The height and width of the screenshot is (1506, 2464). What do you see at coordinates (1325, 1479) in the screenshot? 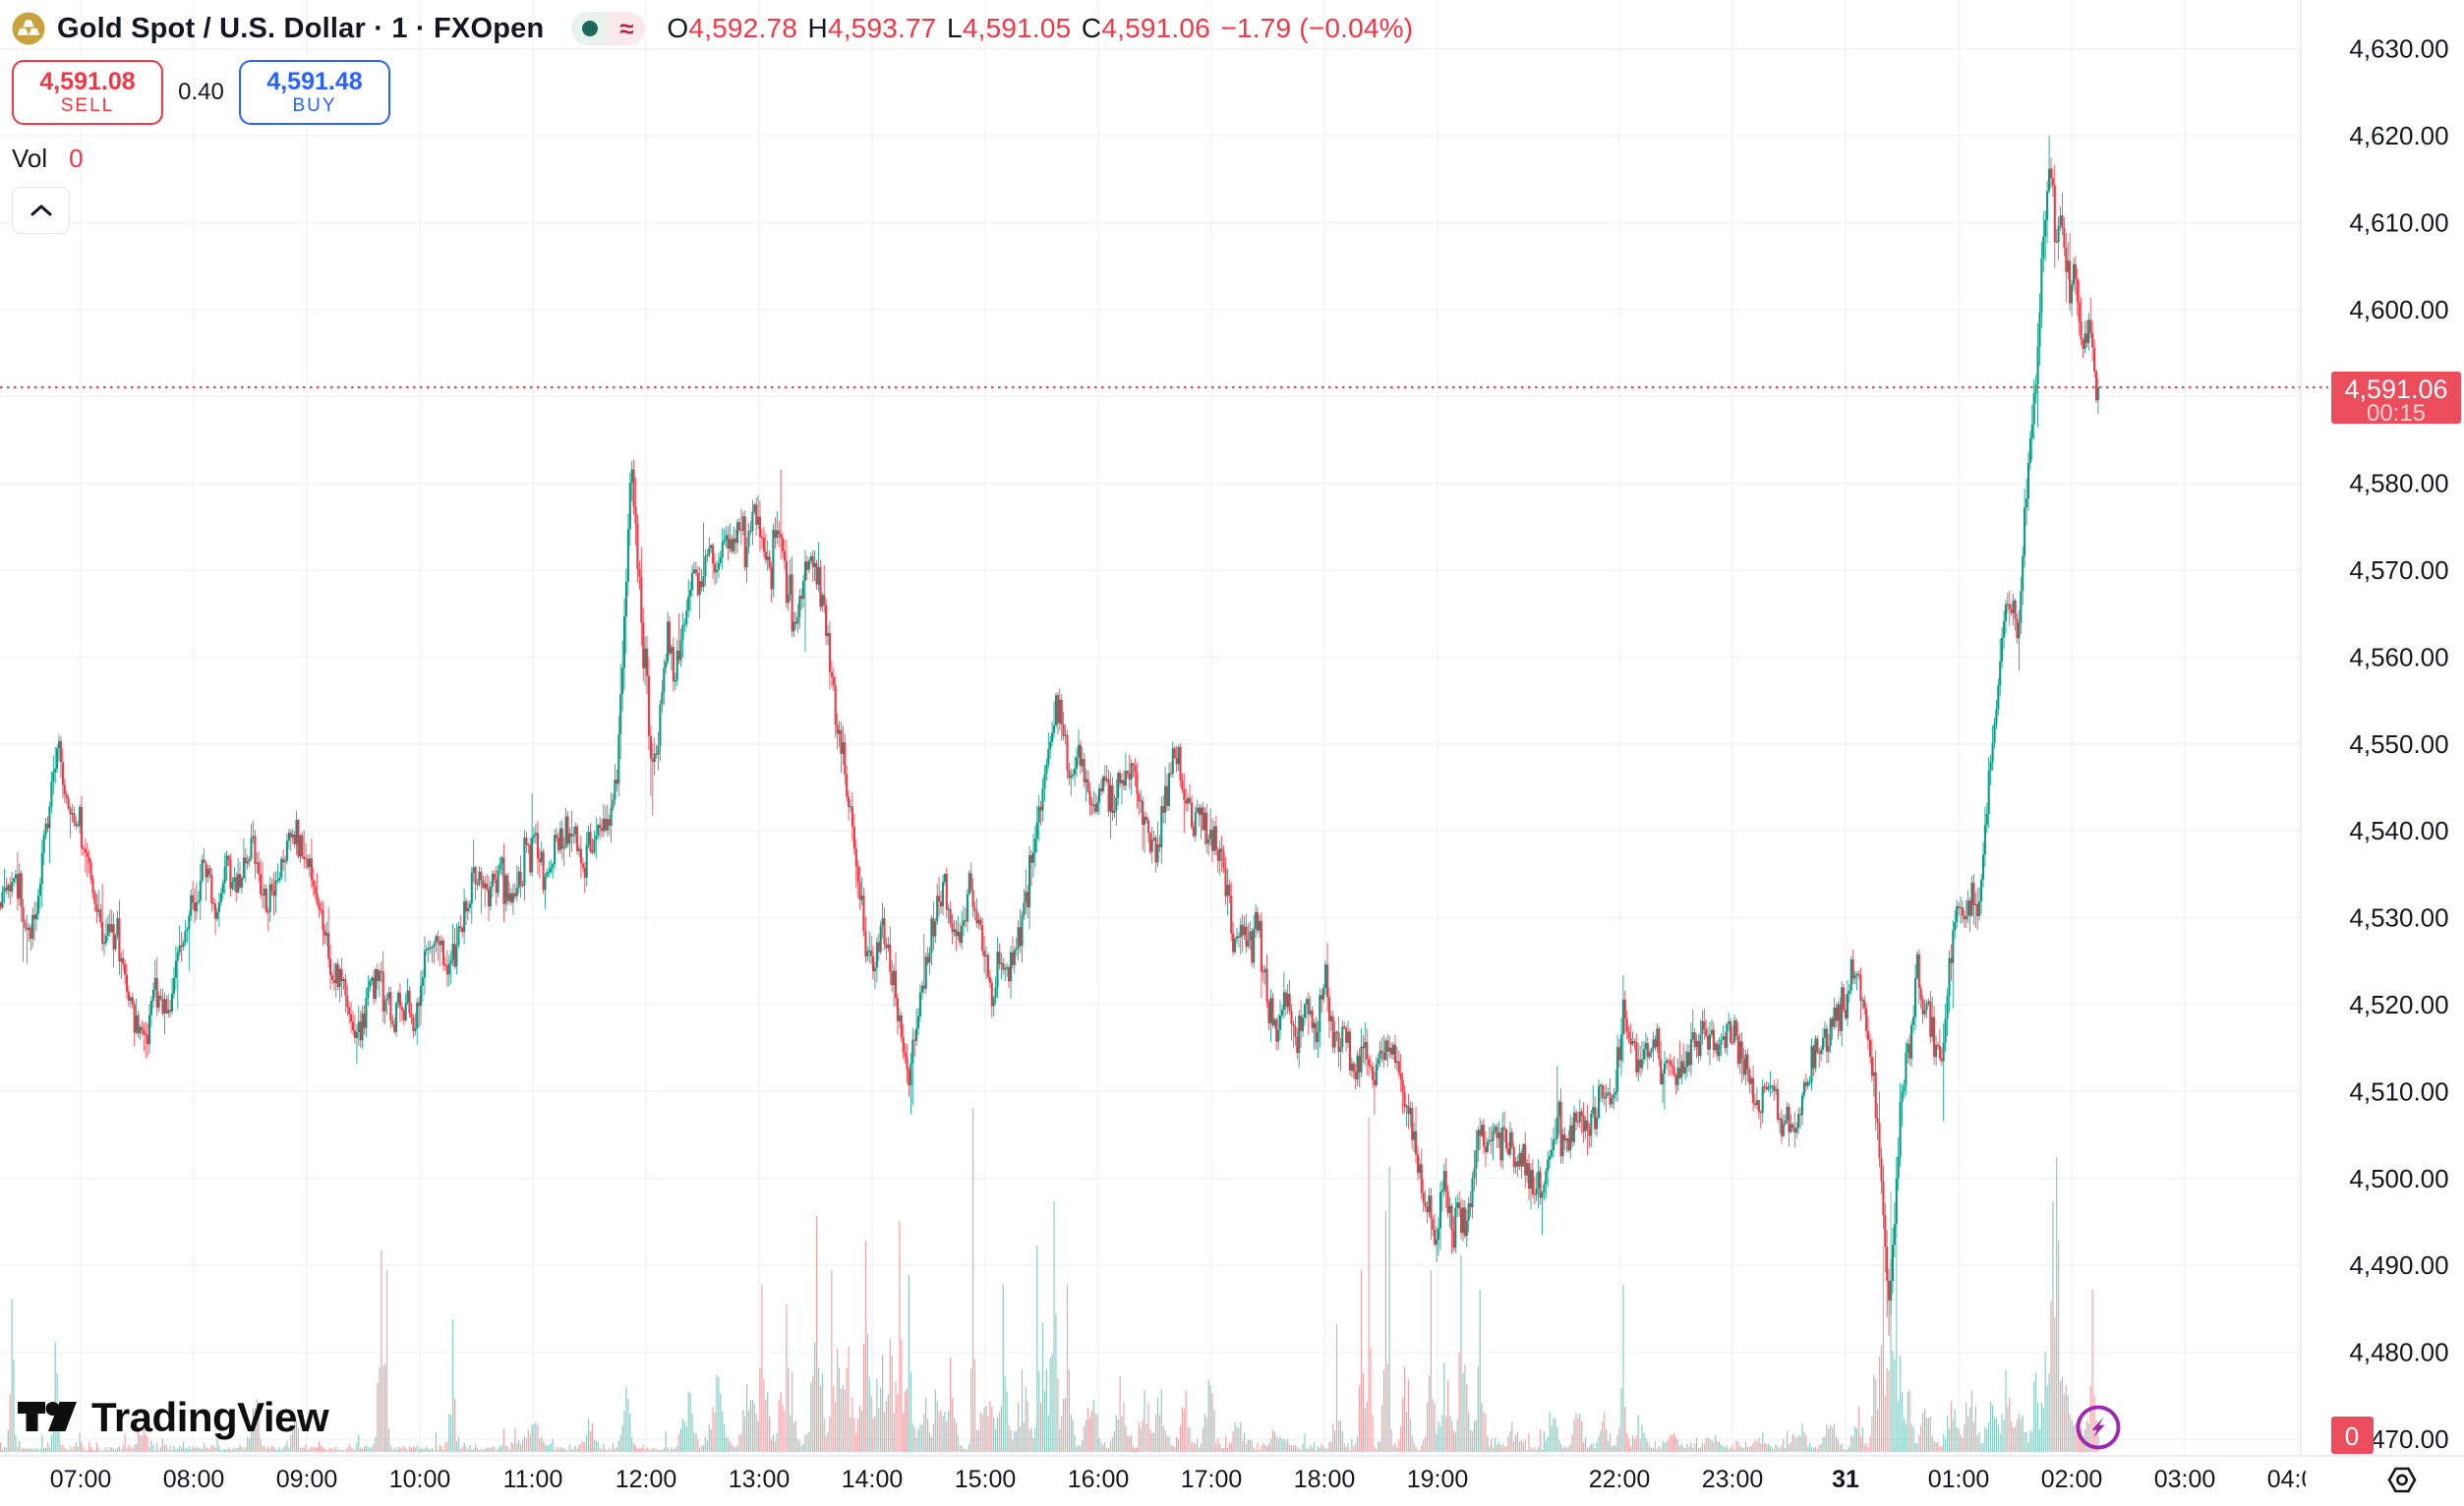
I see `svg-text: 18:00` at bounding box center [1325, 1479].